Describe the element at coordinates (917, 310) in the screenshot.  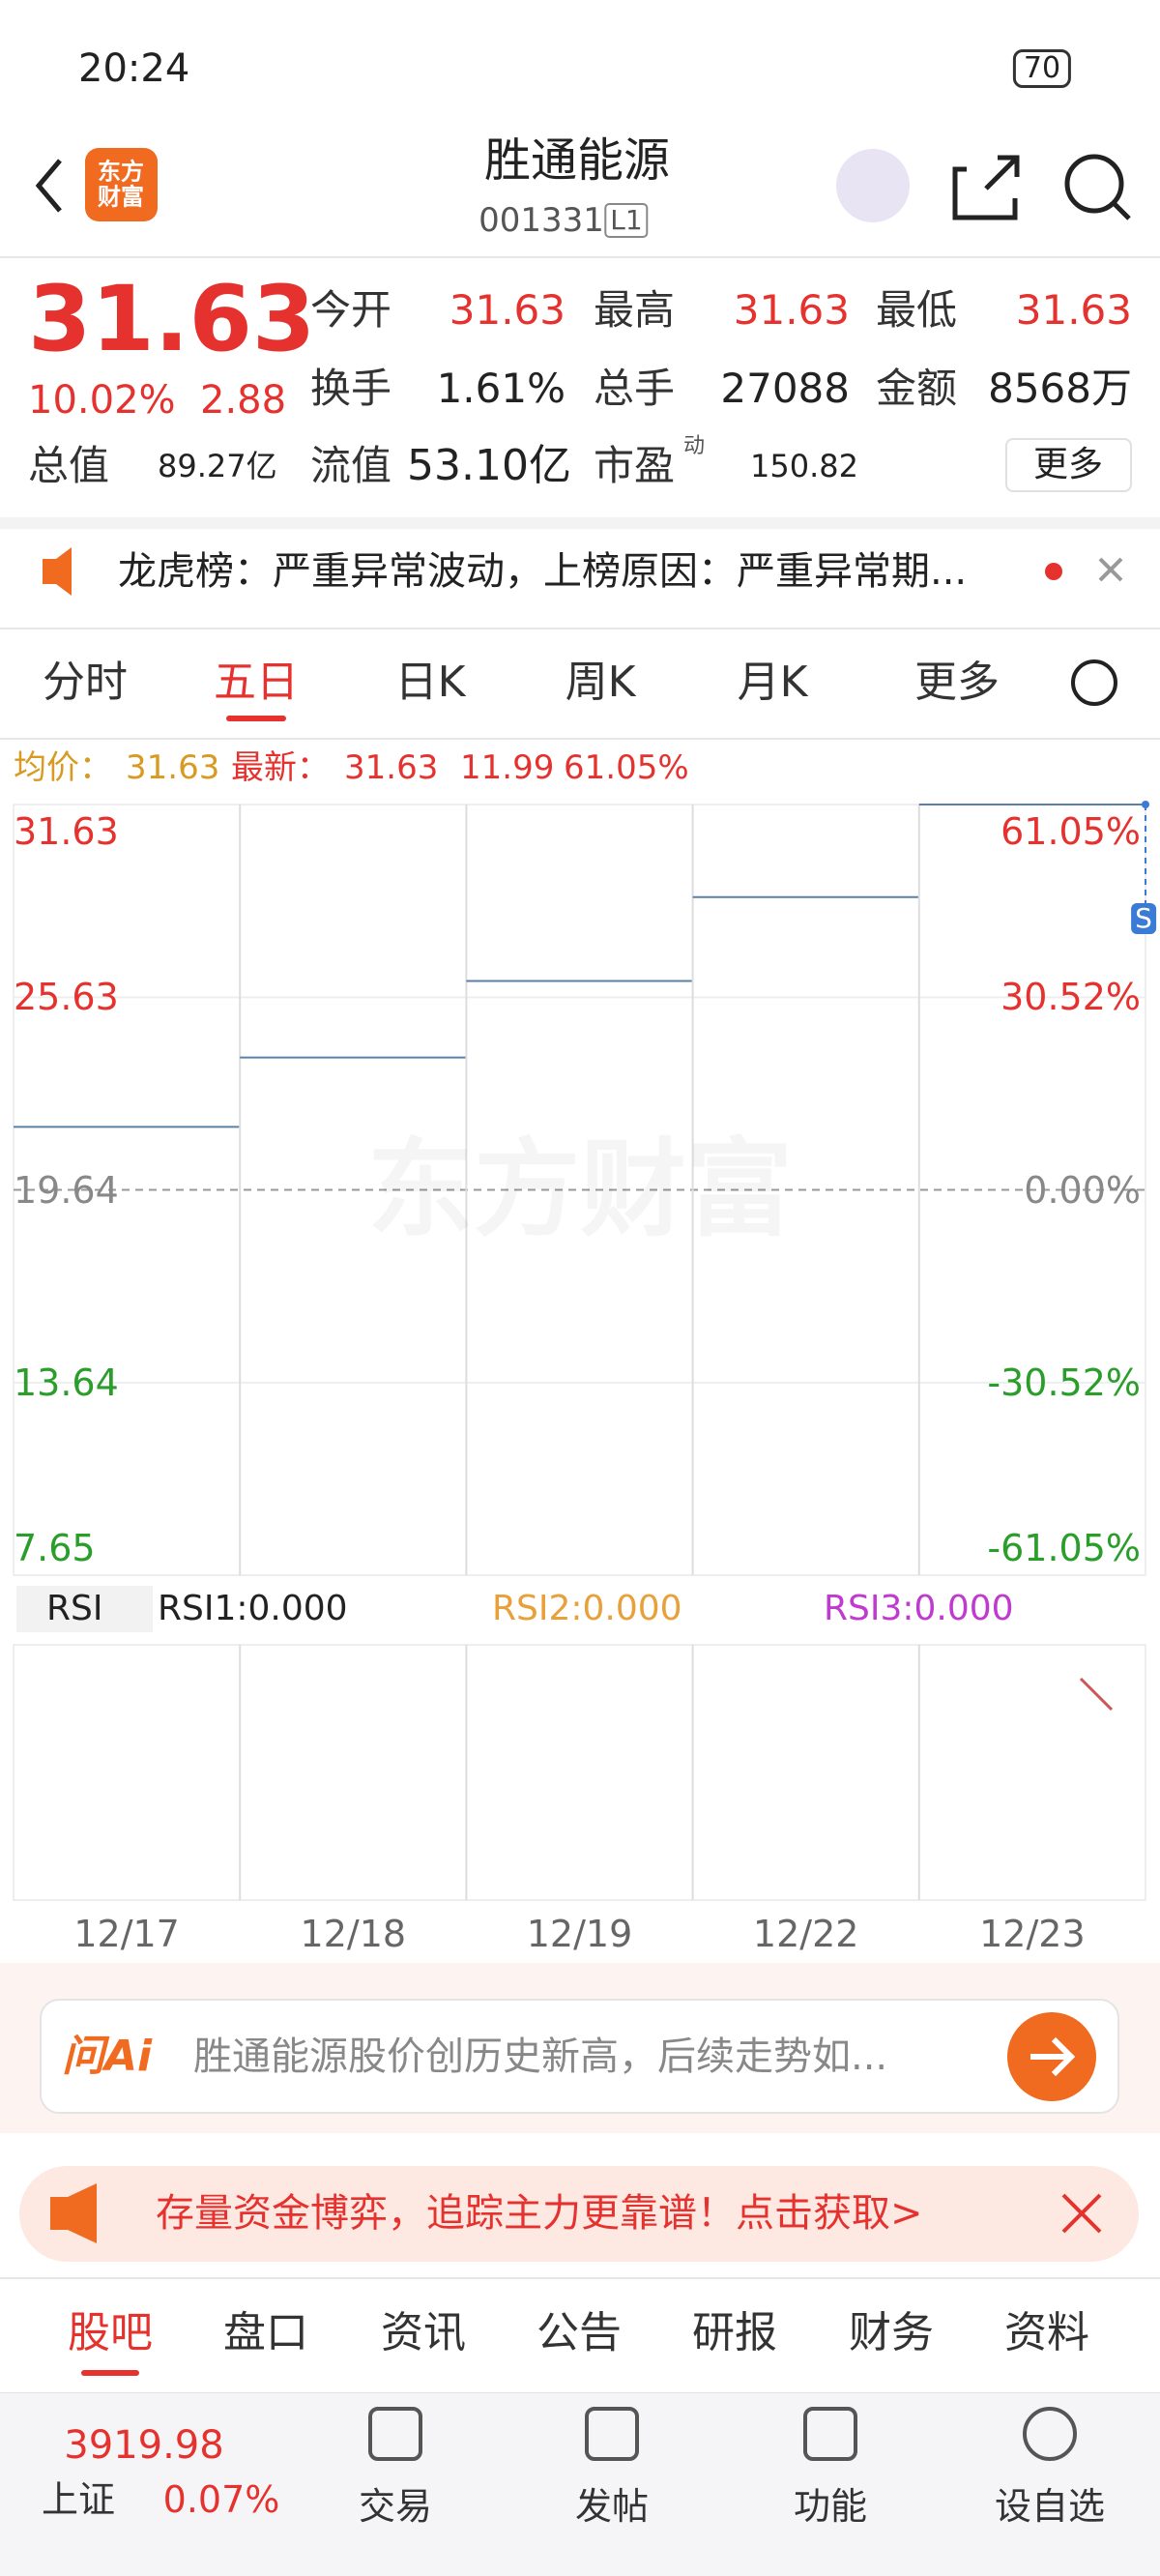
I see `stat-label: 最低` at that location.